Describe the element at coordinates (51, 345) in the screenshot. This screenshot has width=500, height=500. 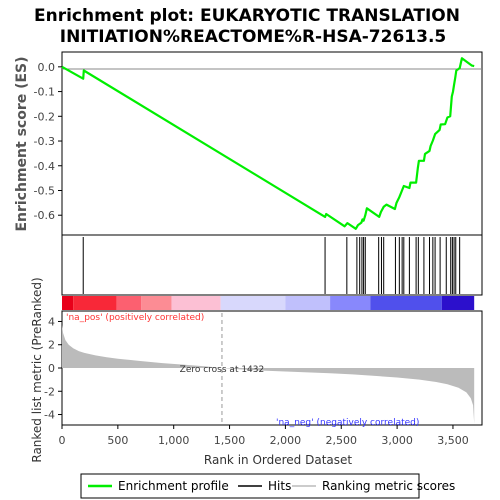
I see `metric-y-tick-label: 2` at that location.